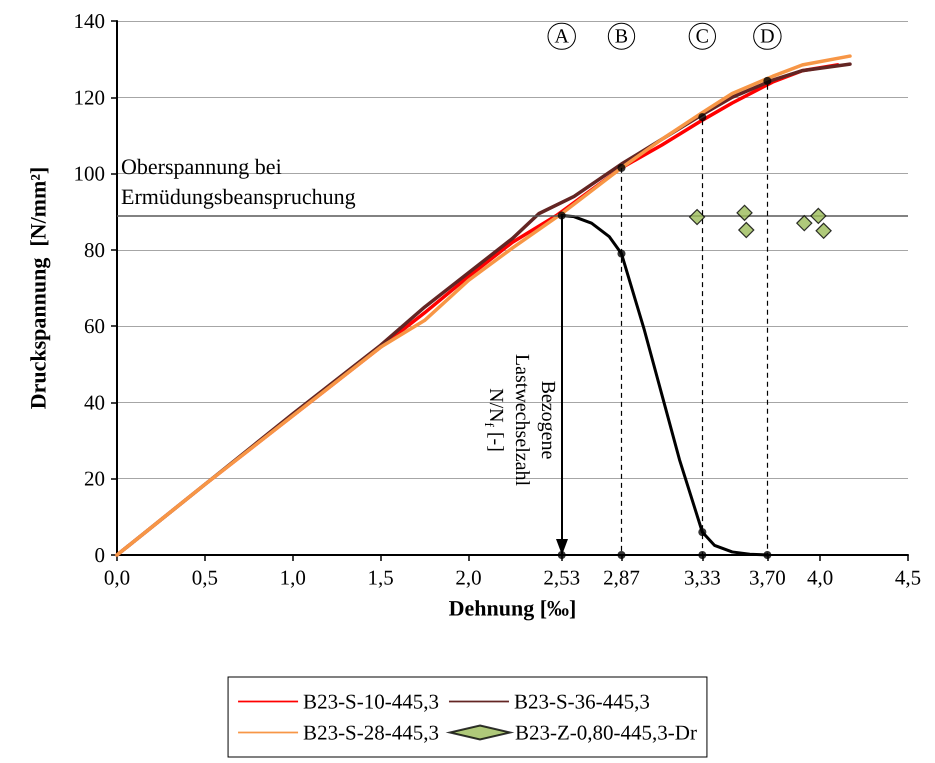 The height and width of the screenshot is (763, 935). What do you see at coordinates (621, 36) in the screenshot?
I see `annotation: B` at bounding box center [621, 36].